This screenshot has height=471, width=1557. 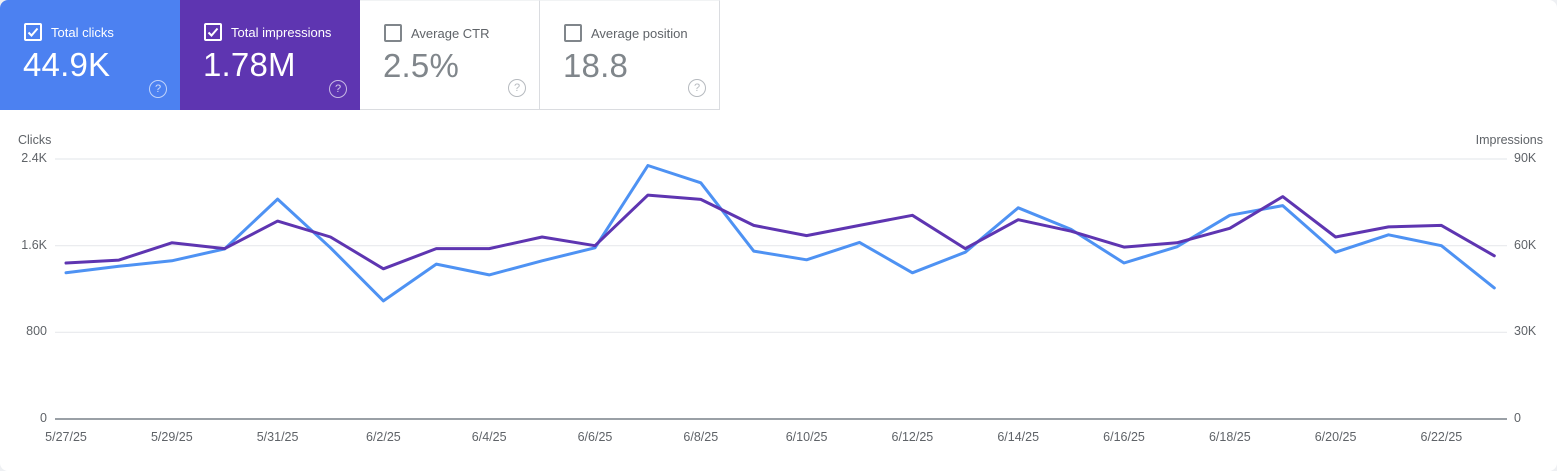 What do you see at coordinates (596, 65) in the screenshot?
I see `average-position-value: 18.8` at bounding box center [596, 65].